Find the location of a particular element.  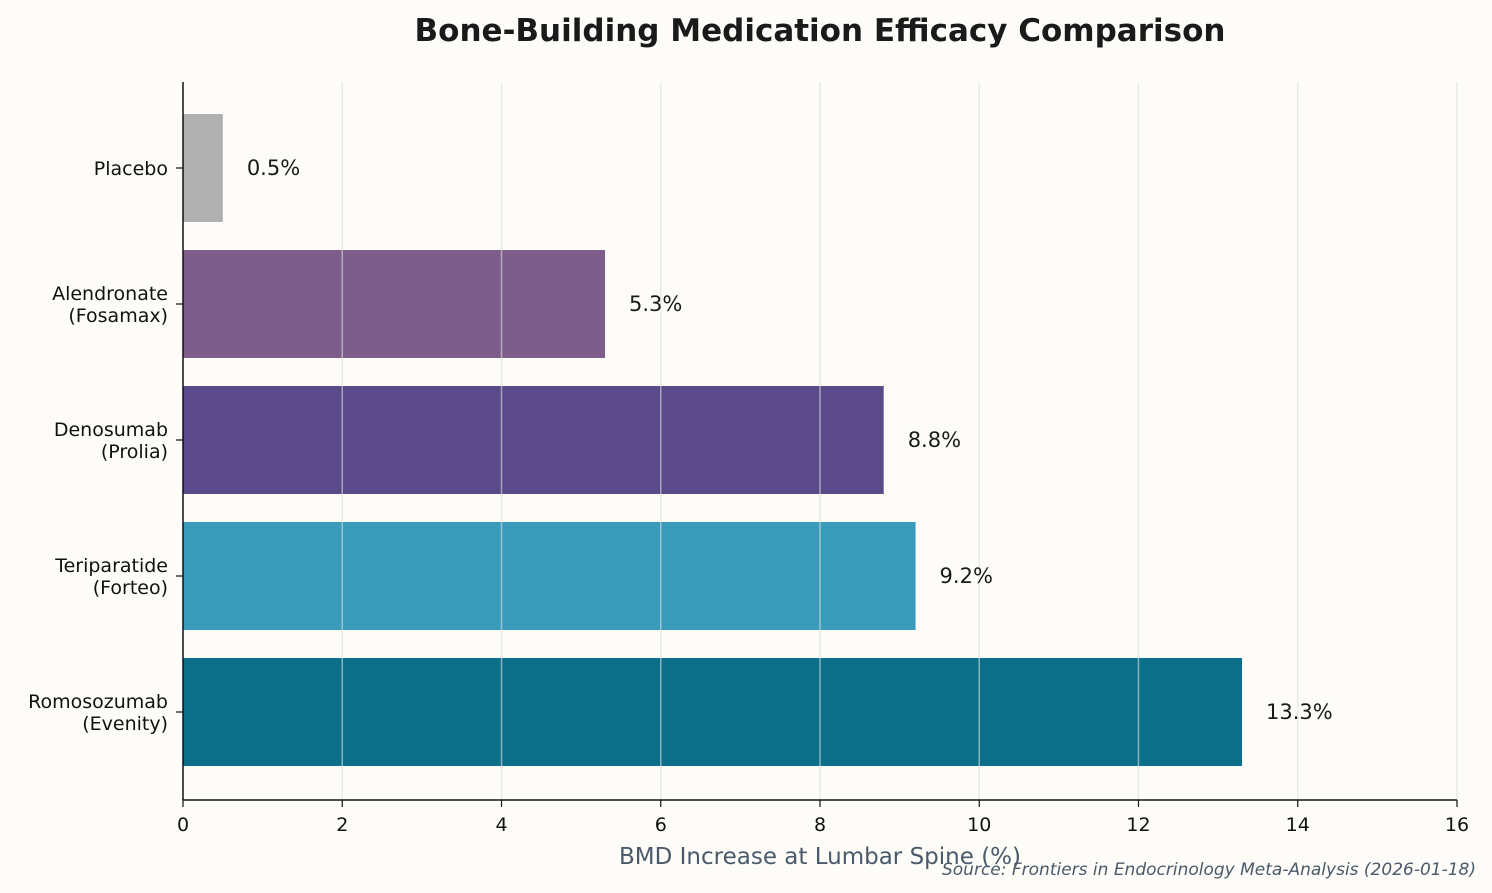

x-tick-label: 0 is located at coordinates (183, 825).